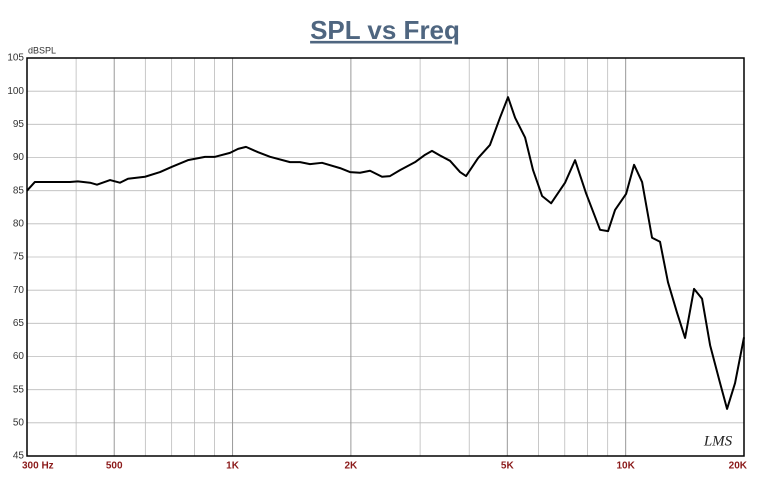  Describe the element at coordinates (385, 30) in the screenshot. I see `chart-title: SPL vs Freq` at that location.